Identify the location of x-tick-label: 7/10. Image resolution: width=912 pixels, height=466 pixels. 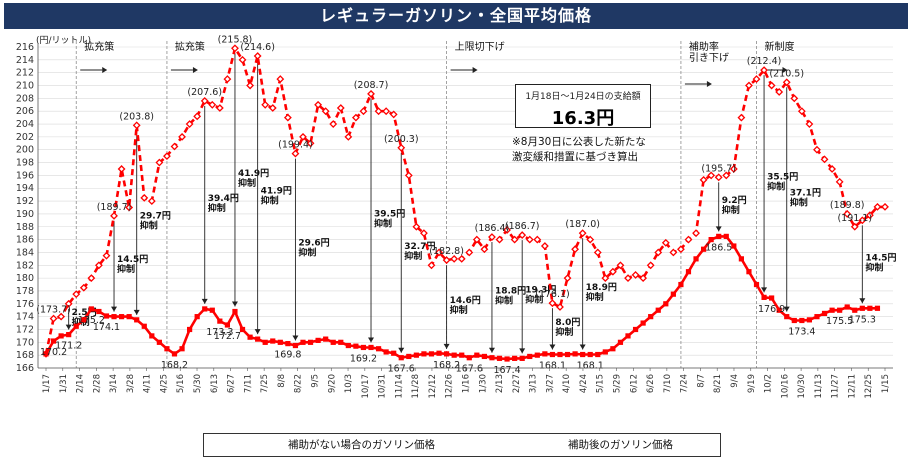
(668, 383).